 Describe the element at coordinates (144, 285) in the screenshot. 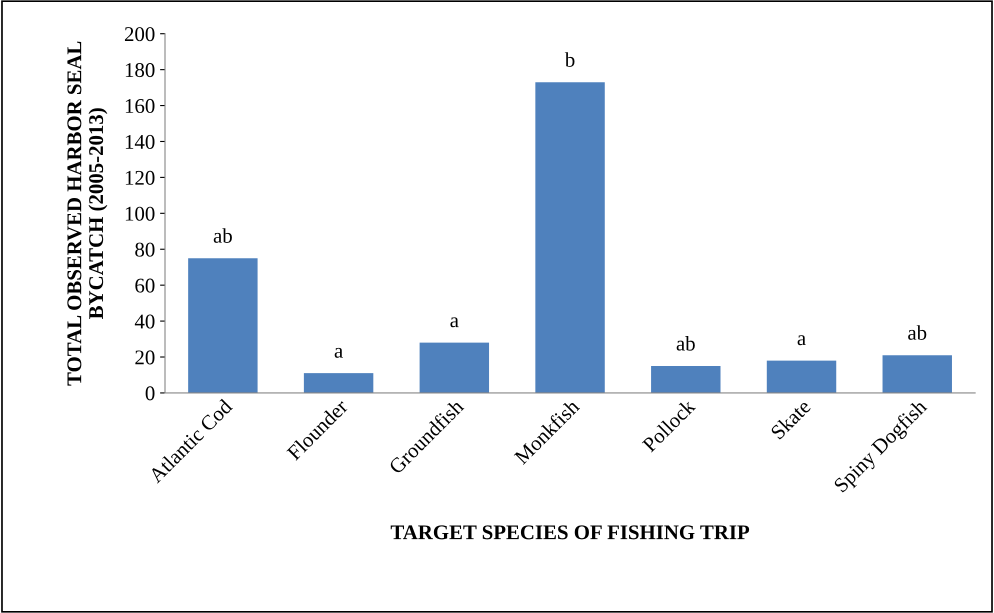

I see `y-tick-label: 60` at that location.